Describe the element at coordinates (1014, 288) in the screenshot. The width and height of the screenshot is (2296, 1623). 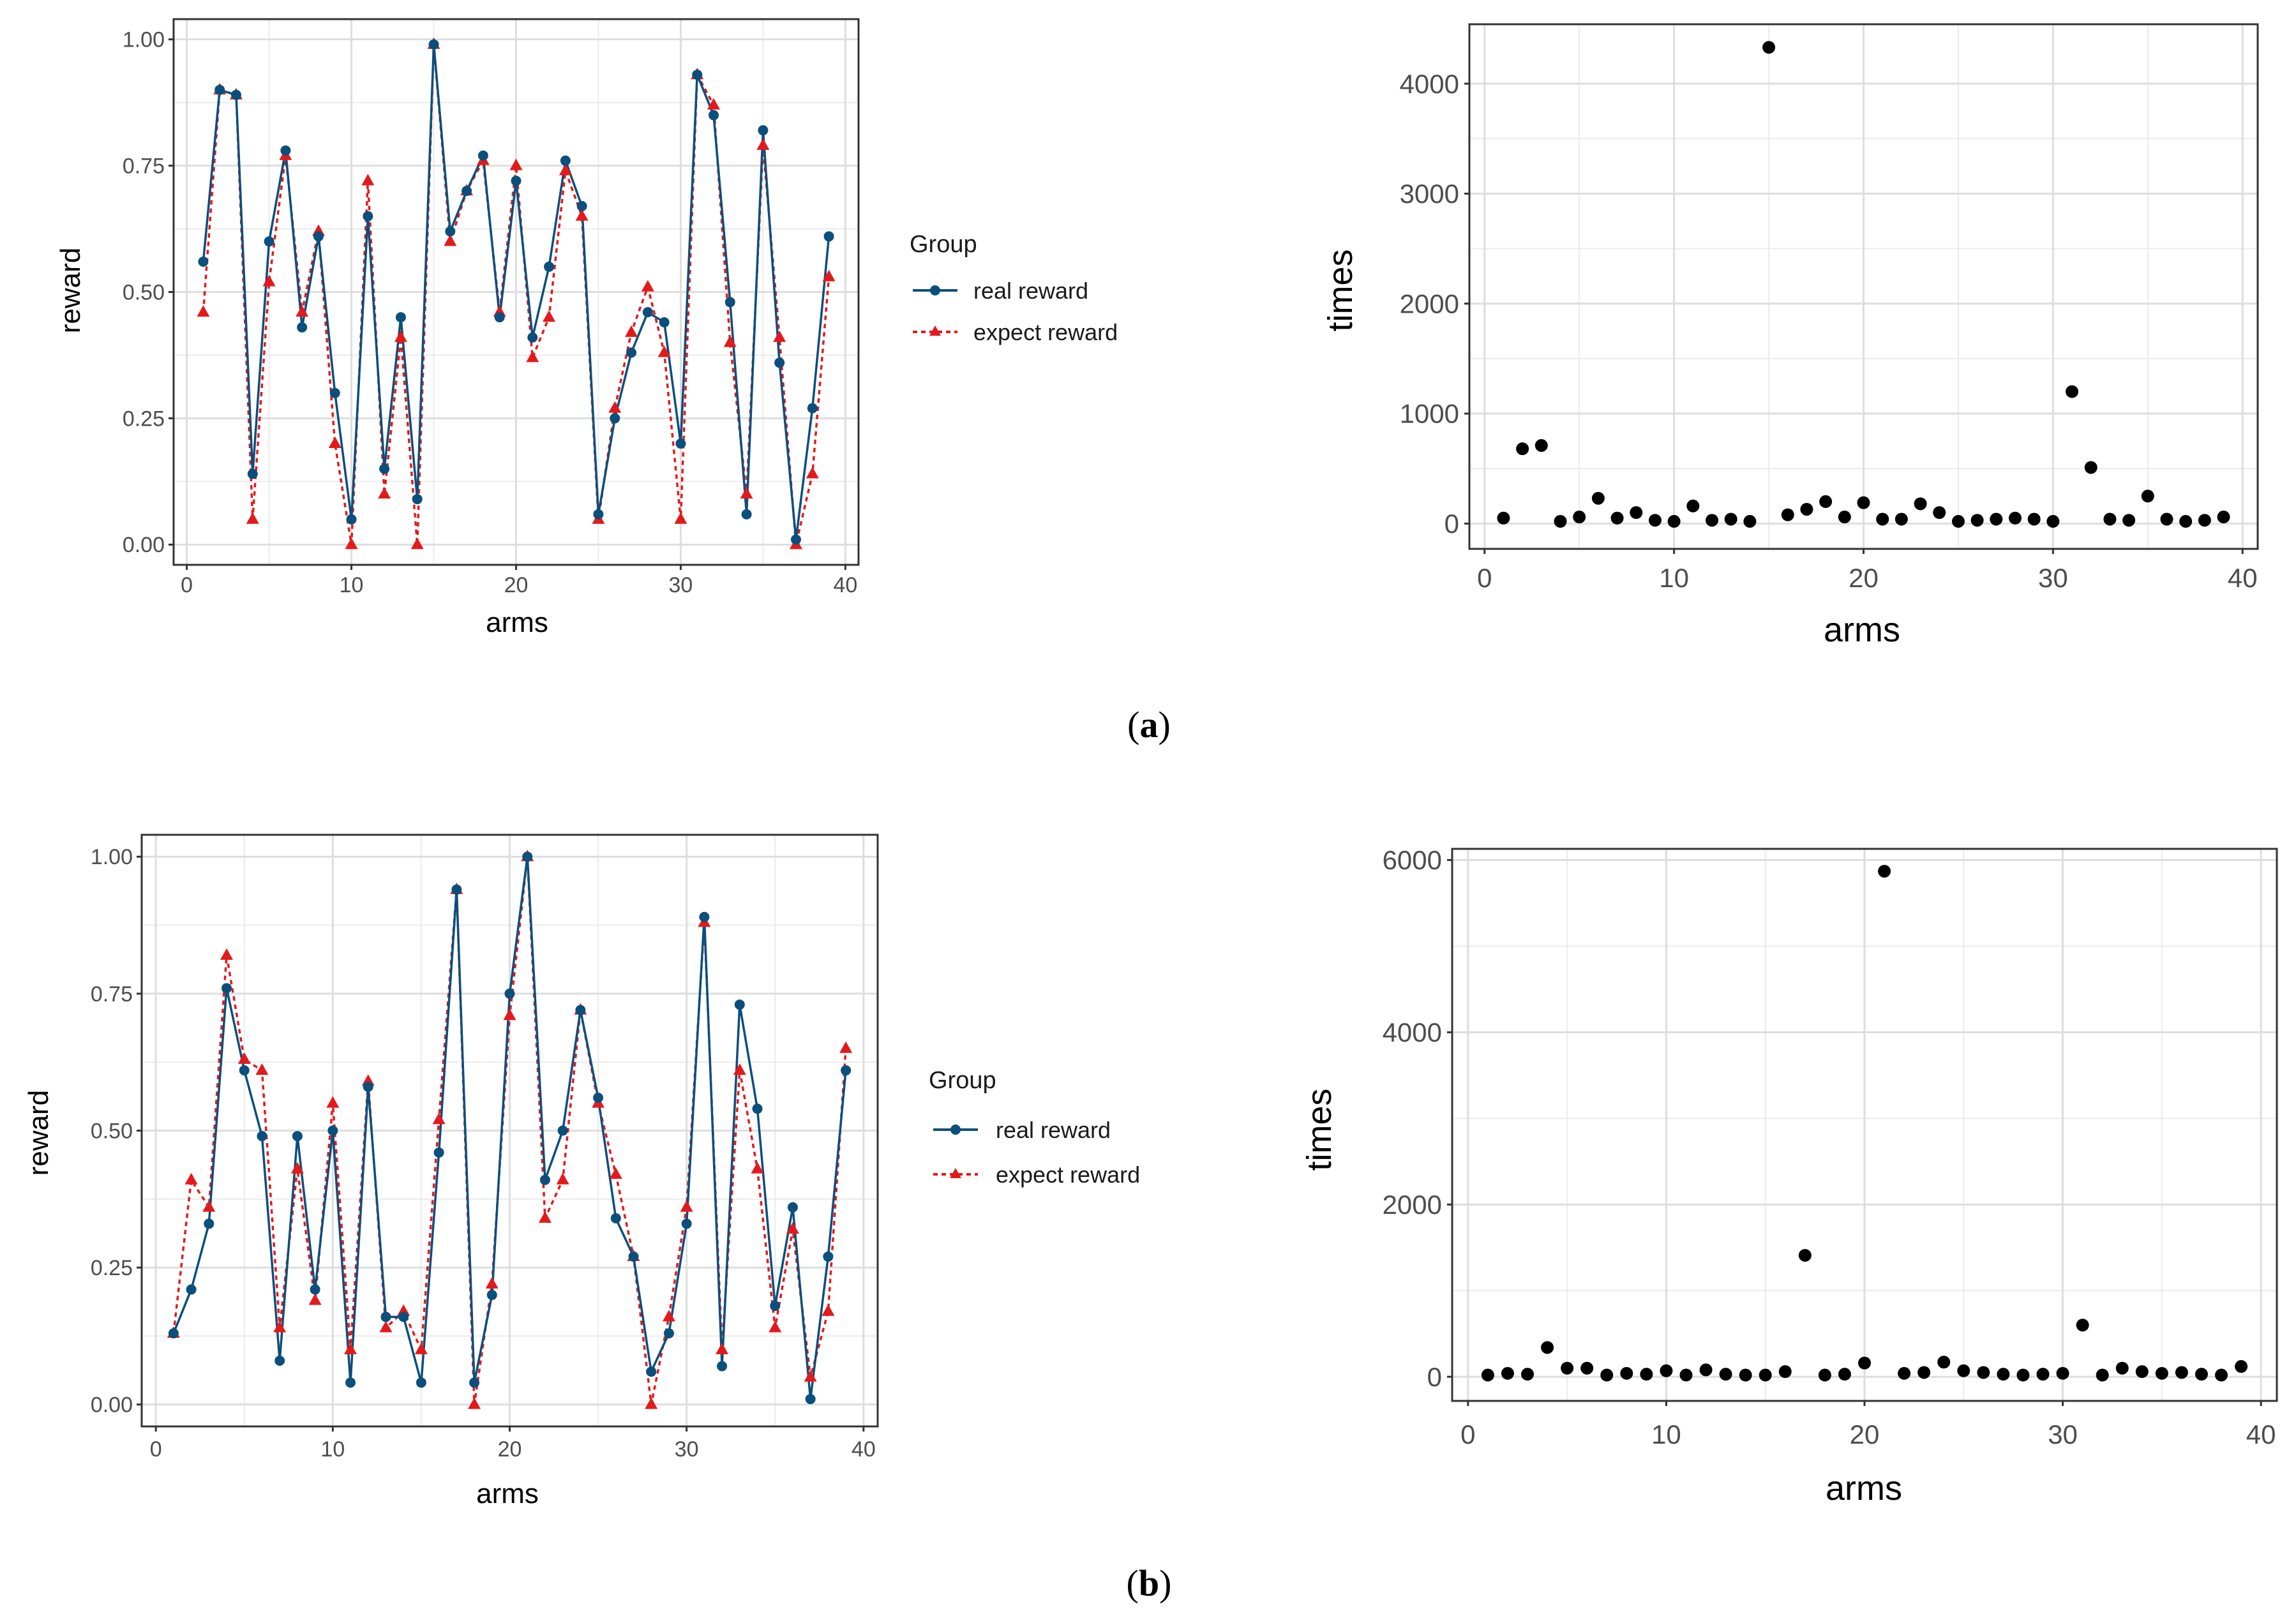
I see `legend-a: Group real reward expect reward` at that location.